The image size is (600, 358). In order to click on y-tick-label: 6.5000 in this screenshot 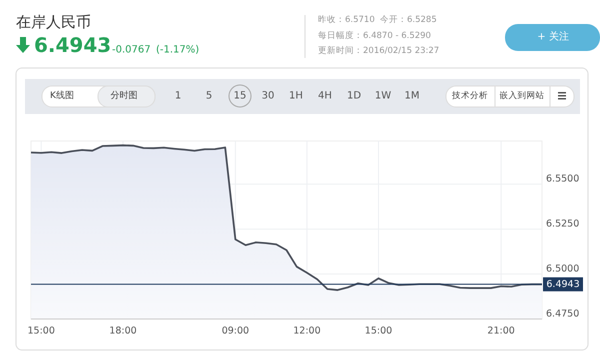, I will do `click(563, 269)`.